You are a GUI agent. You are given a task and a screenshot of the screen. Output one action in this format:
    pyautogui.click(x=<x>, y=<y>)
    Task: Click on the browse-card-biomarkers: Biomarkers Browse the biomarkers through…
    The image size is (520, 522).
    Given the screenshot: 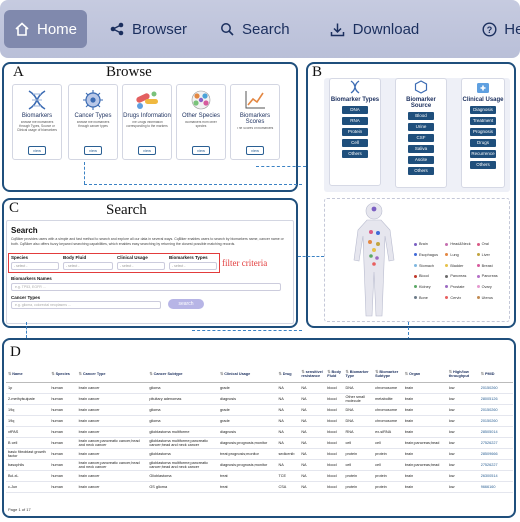 What is the action you would take?
    pyautogui.click(x=37, y=122)
    